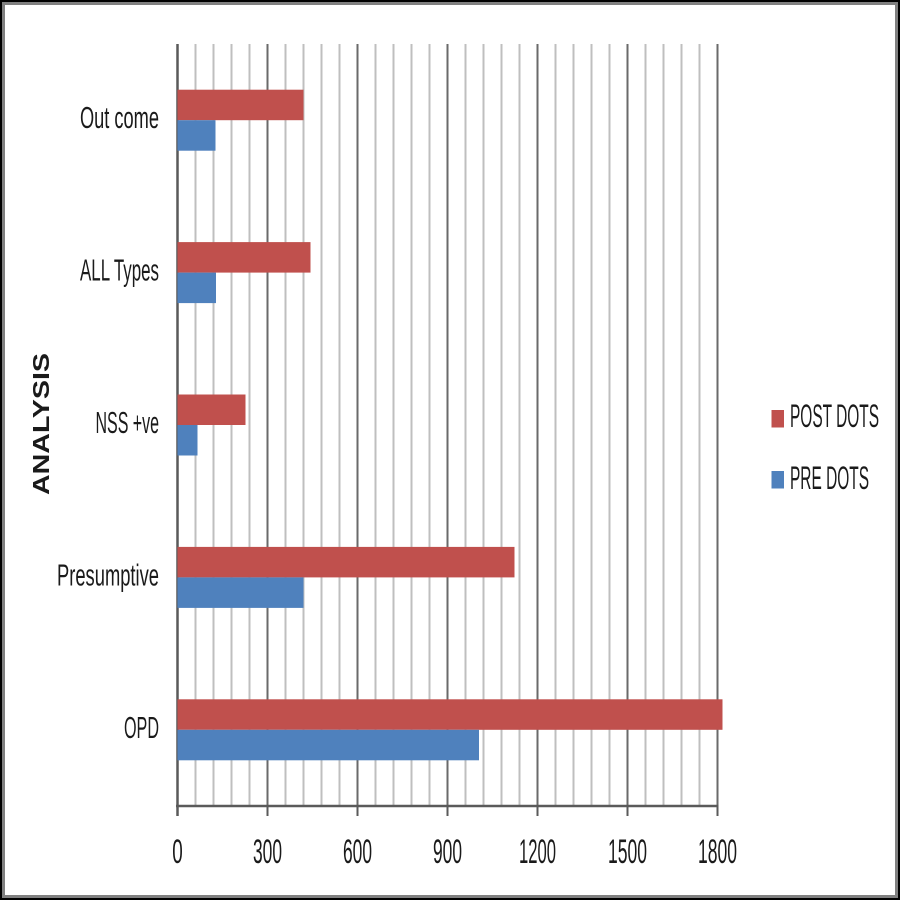 This screenshot has width=900, height=900. Describe the element at coordinates (108, 574) in the screenshot. I see `svg-text: Presumptive` at that location.